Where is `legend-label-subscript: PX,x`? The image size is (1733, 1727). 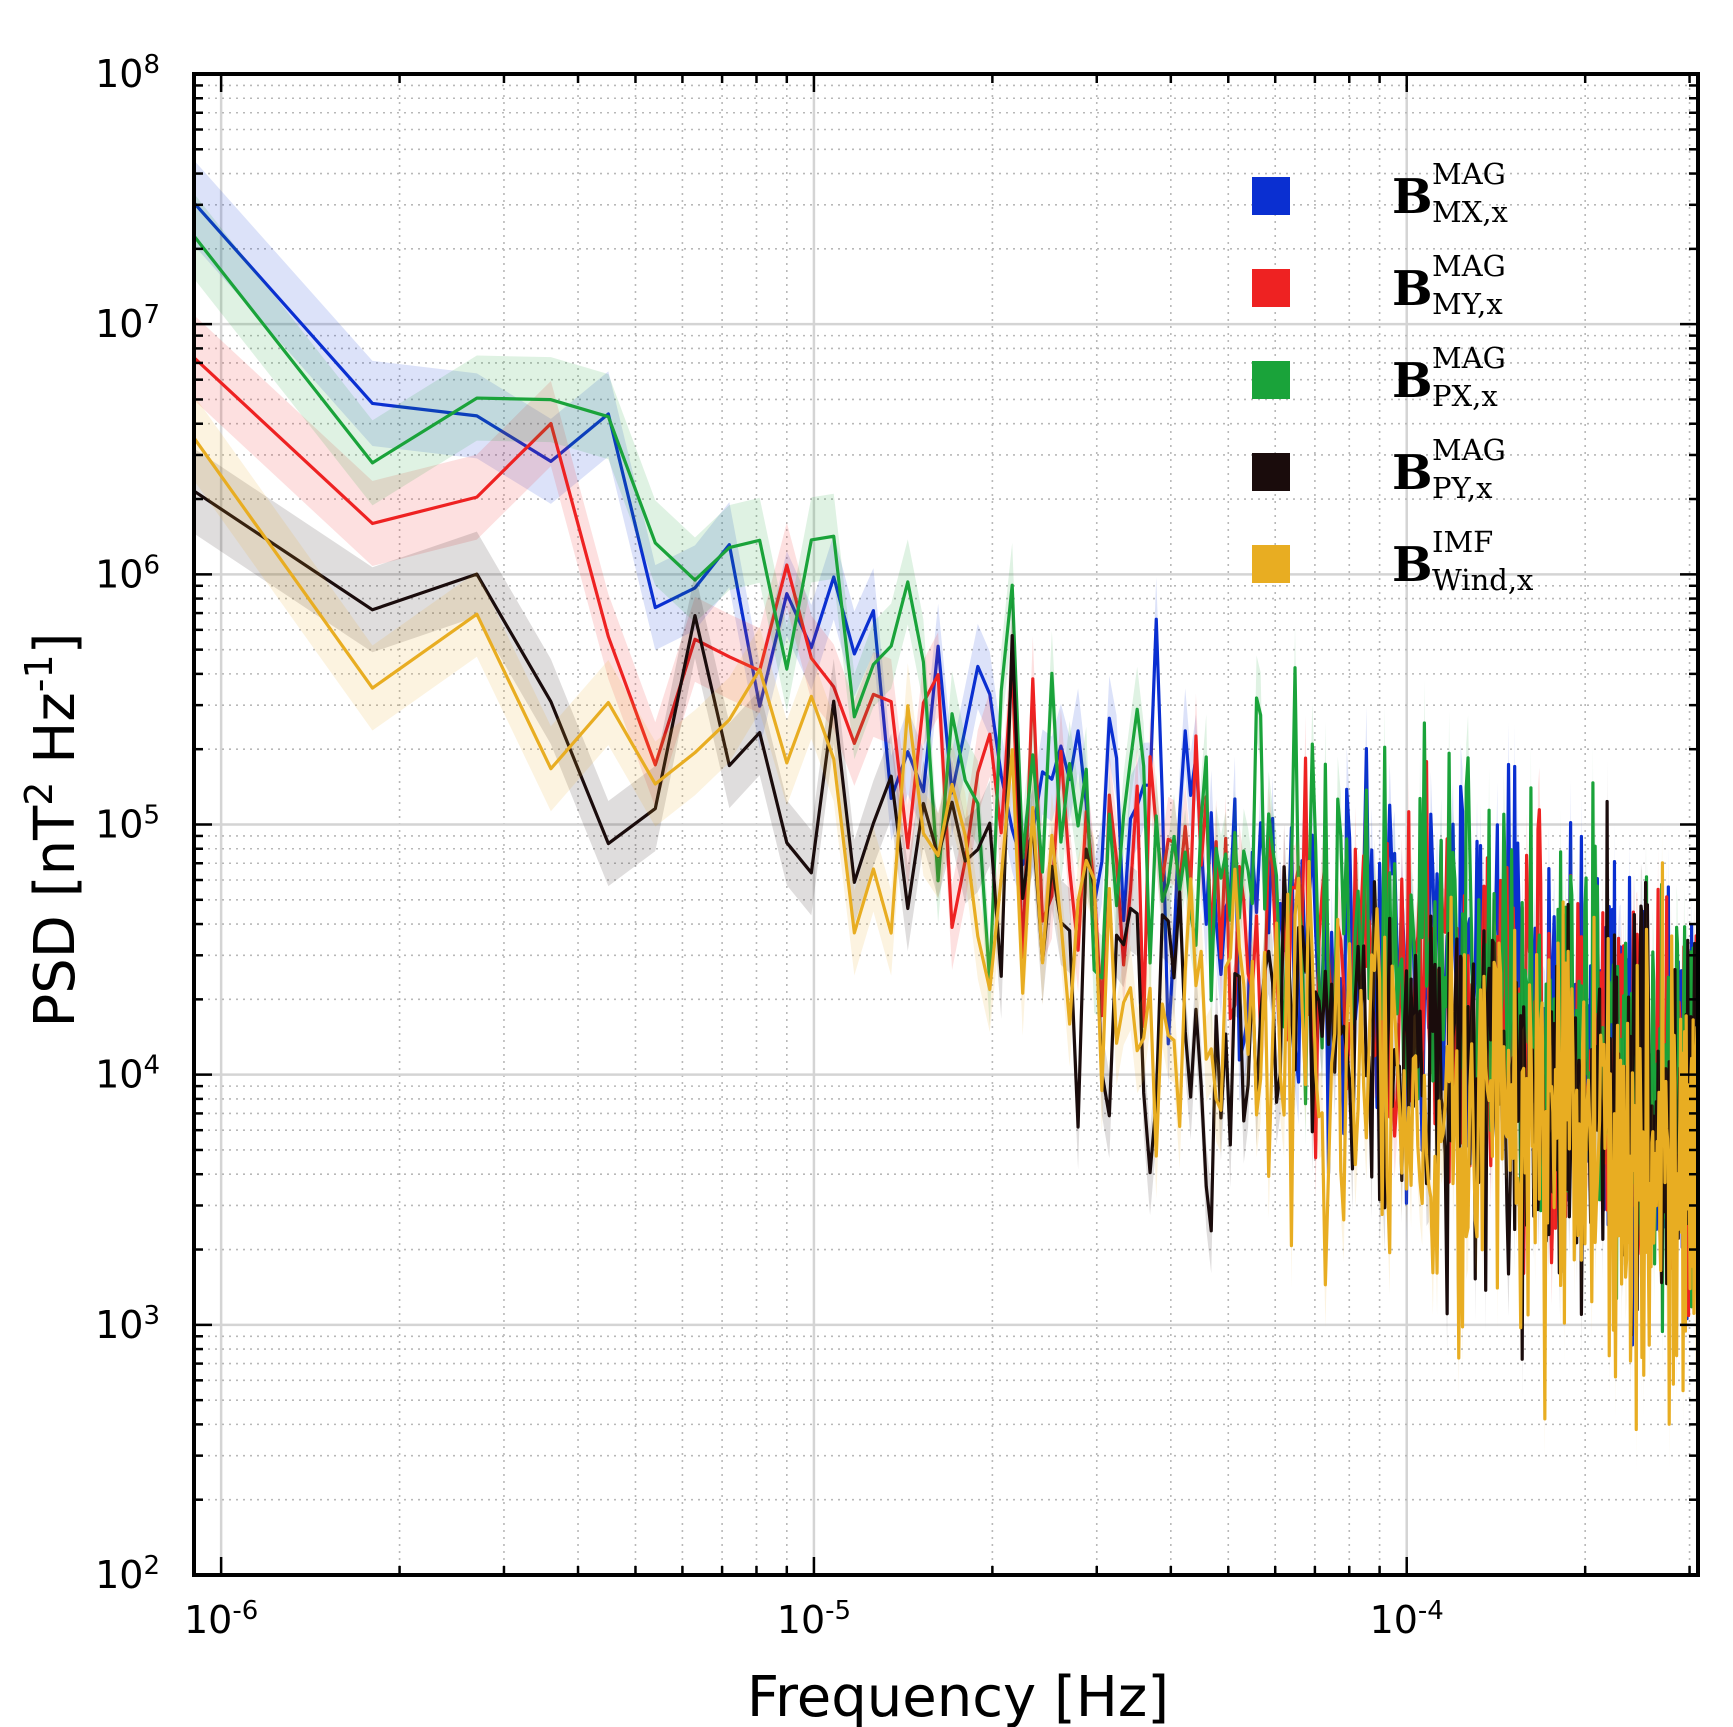 legend-label-subscript: PX,x is located at coordinates (1465, 396).